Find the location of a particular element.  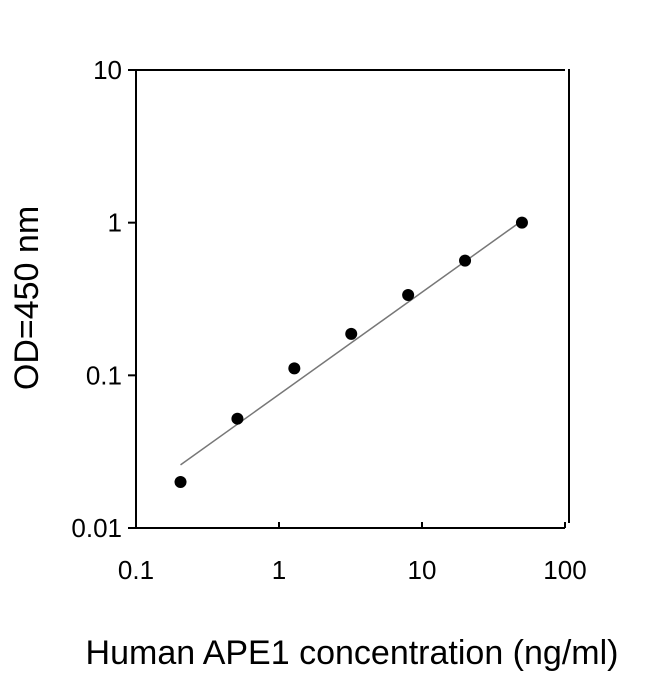

y-tick-label: 1 is located at coordinates (115, 223).